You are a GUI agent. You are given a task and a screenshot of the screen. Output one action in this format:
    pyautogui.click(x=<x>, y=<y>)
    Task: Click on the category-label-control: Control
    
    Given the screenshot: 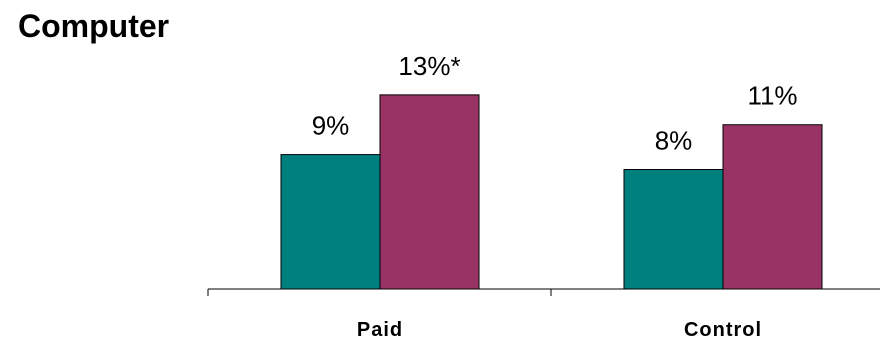 What is the action you would take?
    pyautogui.click(x=723, y=330)
    